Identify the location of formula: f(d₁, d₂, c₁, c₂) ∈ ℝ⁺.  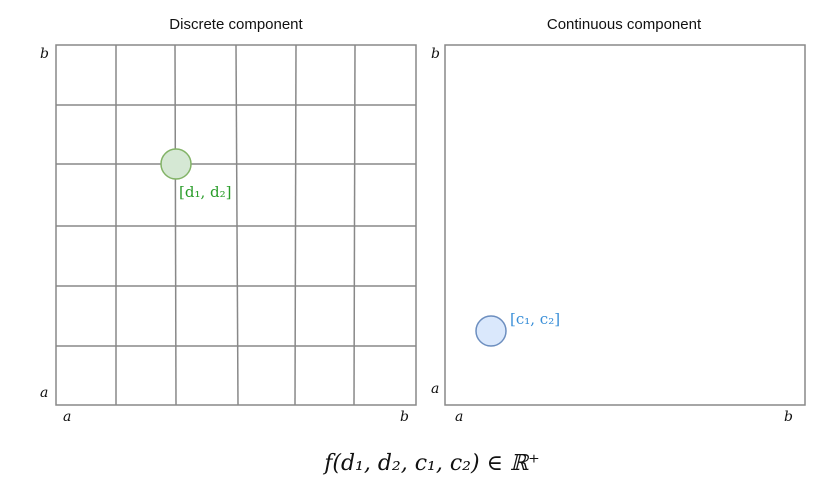
(431, 463).